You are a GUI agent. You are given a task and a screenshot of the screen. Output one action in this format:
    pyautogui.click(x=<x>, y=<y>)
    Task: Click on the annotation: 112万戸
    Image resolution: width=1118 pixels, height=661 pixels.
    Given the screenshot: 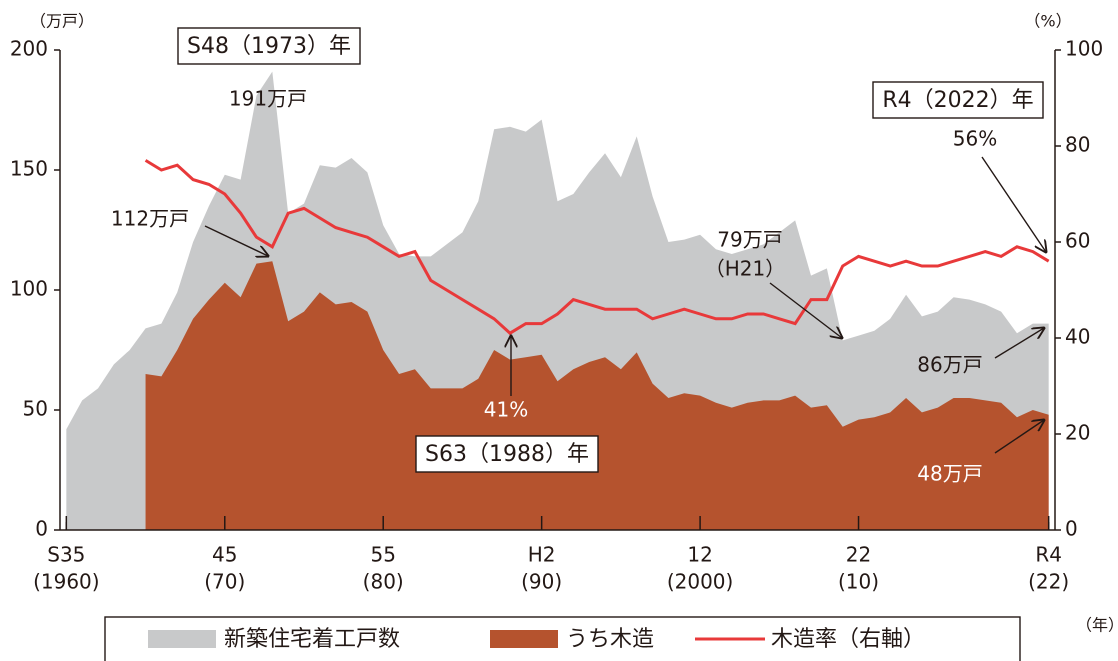 What is the action you would take?
    pyautogui.click(x=150, y=219)
    